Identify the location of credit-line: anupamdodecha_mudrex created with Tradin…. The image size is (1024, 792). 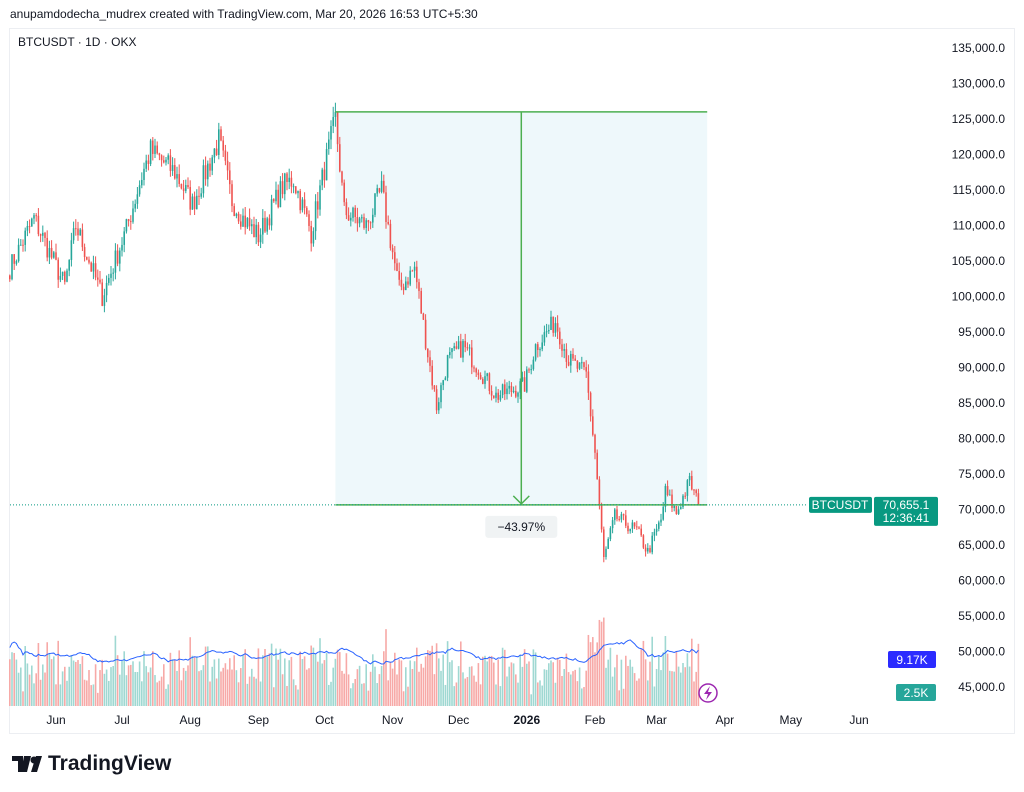
(244, 14).